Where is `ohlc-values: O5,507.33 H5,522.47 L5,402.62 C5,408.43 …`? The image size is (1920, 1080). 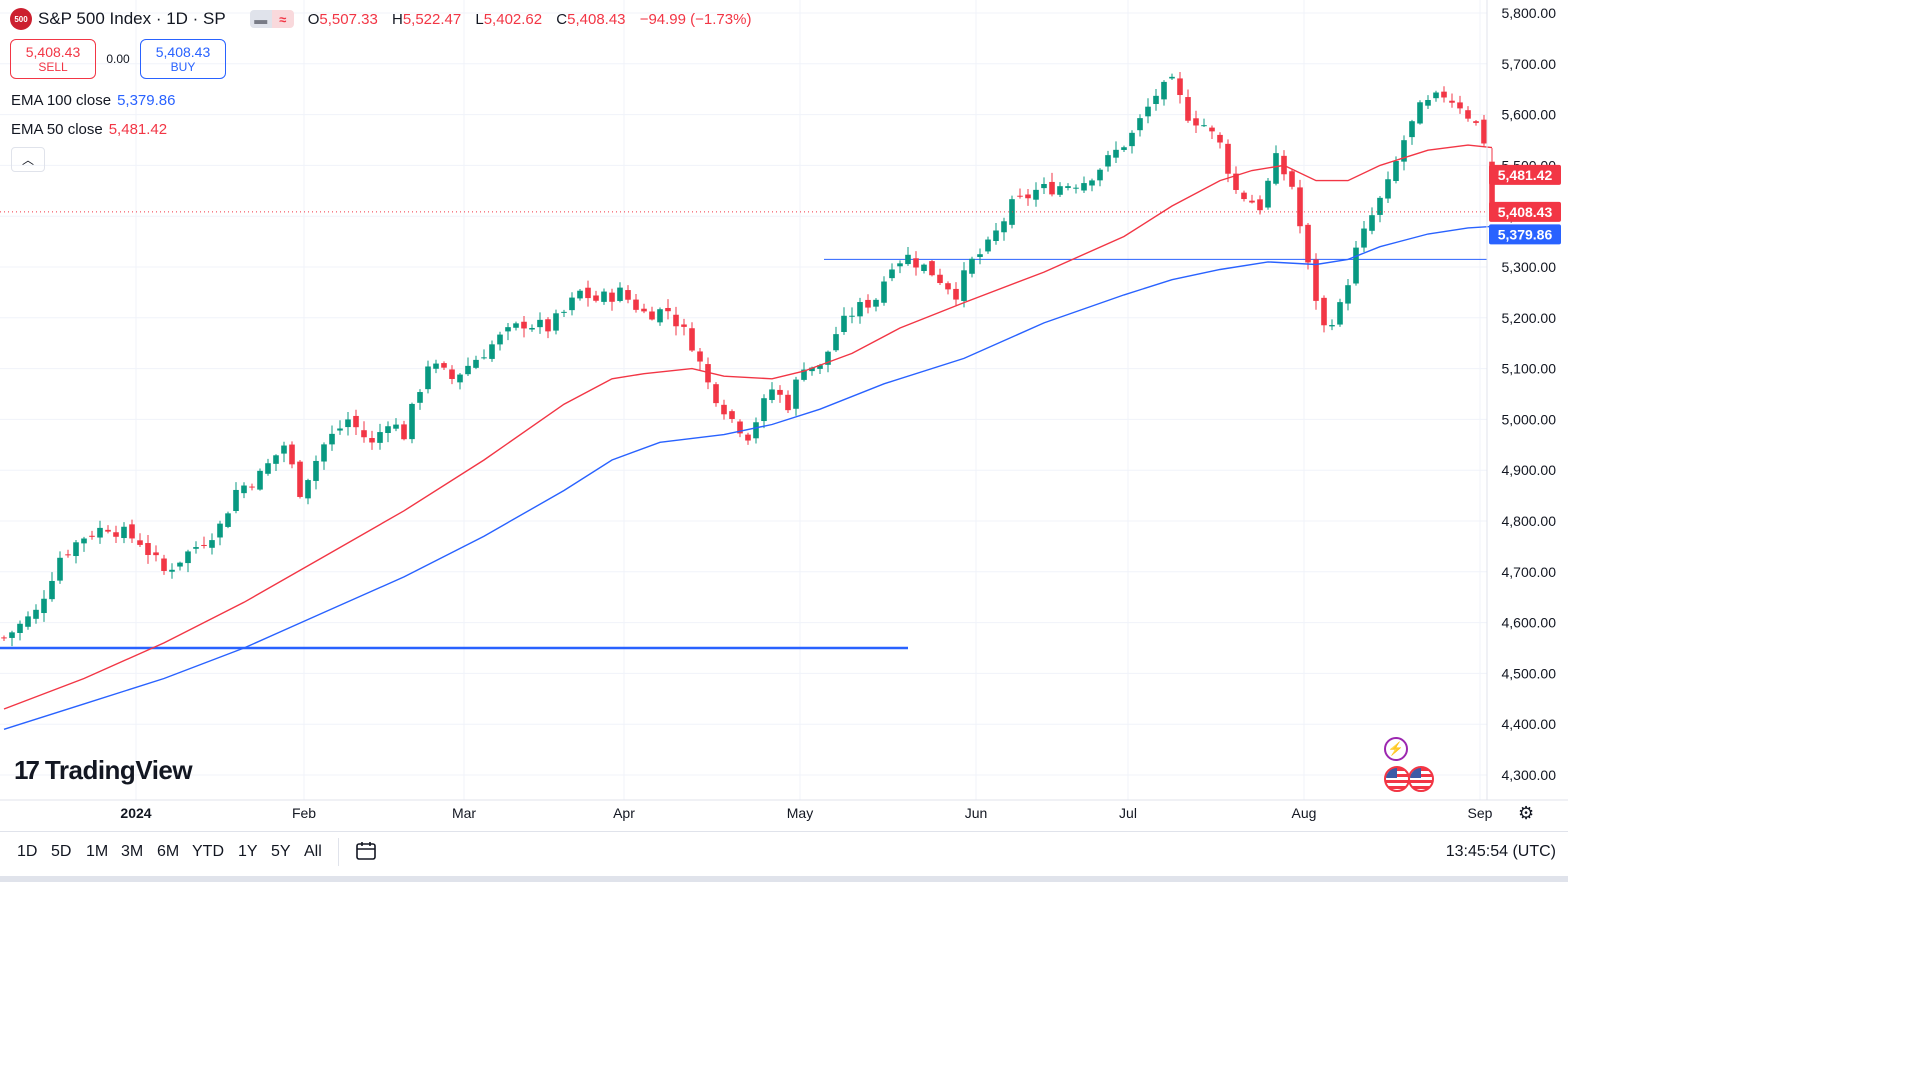 ohlc-values: O5,507.33 H5,522.47 L5,402.62 C5,408.43 … is located at coordinates (529, 19).